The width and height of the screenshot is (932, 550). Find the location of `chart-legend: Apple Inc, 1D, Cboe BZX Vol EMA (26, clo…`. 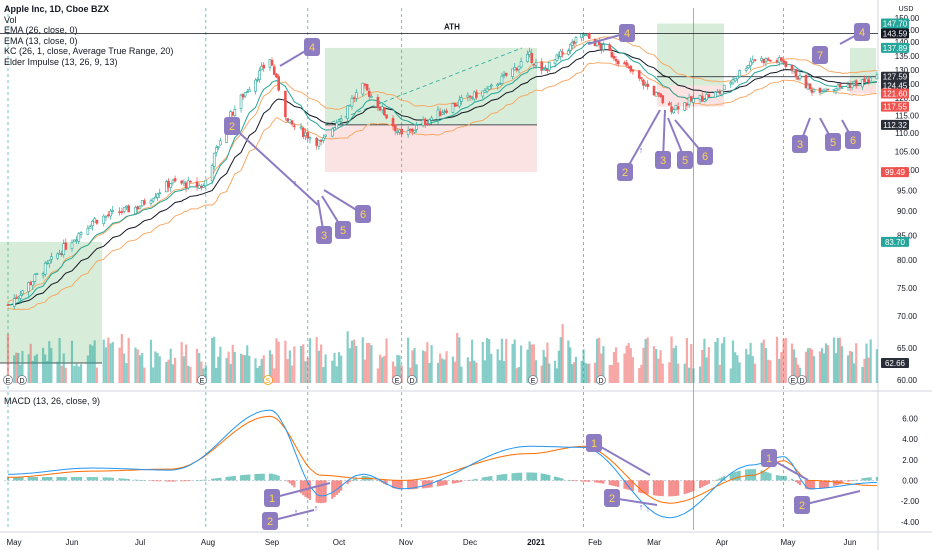

chart-legend: Apple Inc, 1D, Cboe BZX Vol EMA (26, clo… is located at coordinates (88, 36).